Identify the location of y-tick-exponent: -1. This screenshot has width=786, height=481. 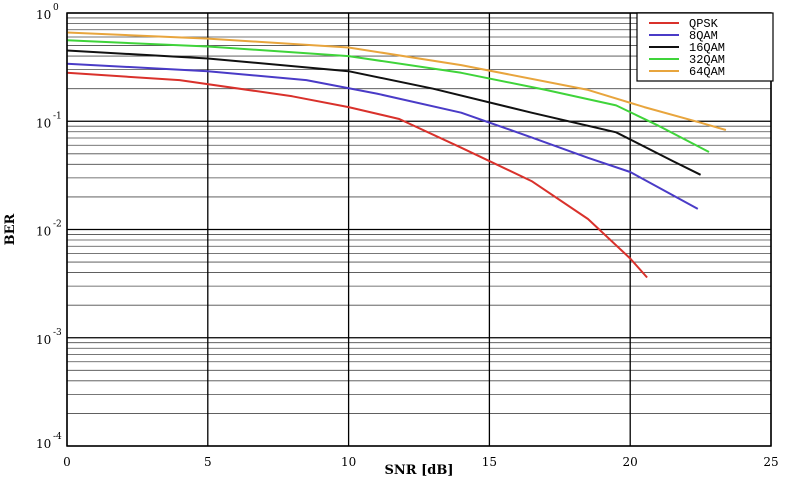
(57, 116).